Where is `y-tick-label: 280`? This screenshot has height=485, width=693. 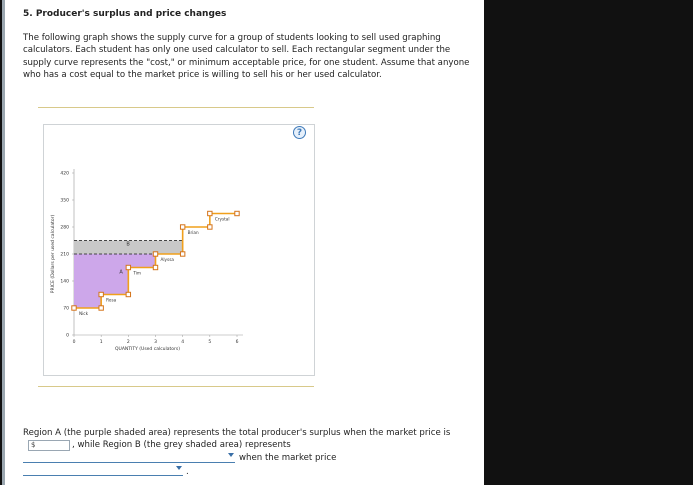
y-tick-label: 280 is located at coordinates (64, 228).